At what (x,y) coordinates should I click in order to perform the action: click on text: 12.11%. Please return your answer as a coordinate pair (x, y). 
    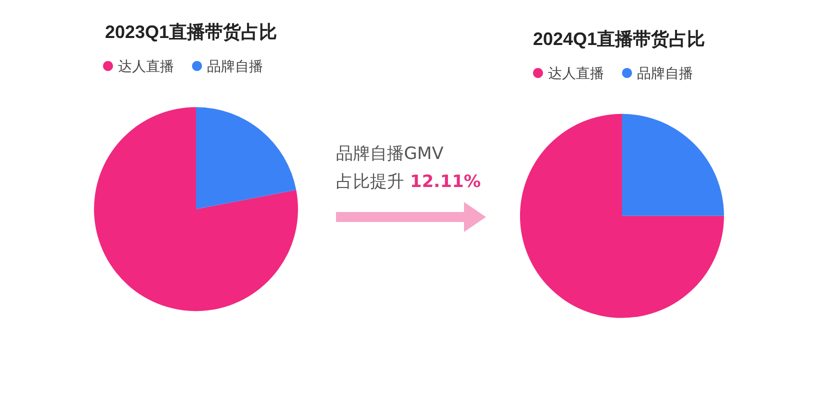
    Looking at the image, I should click on (445, 182).